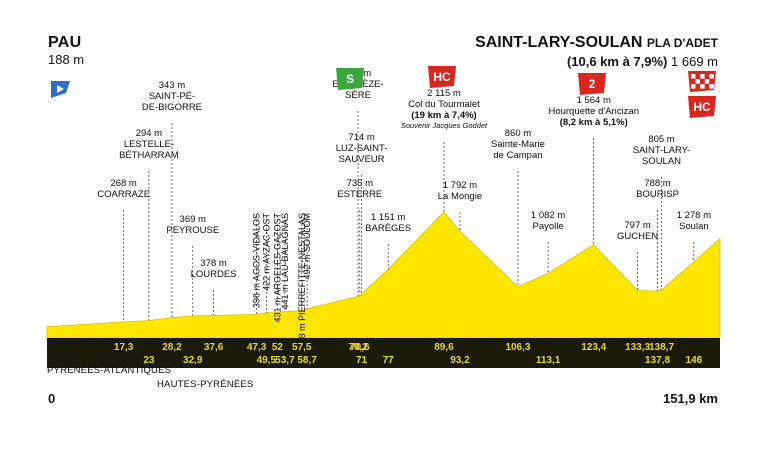 This screenshot has width=768, height=463. Describe the element at coordinates (266, 252) in the screenshot. I see `waypoint-label: 422 m AYZAC-OST` at that location.